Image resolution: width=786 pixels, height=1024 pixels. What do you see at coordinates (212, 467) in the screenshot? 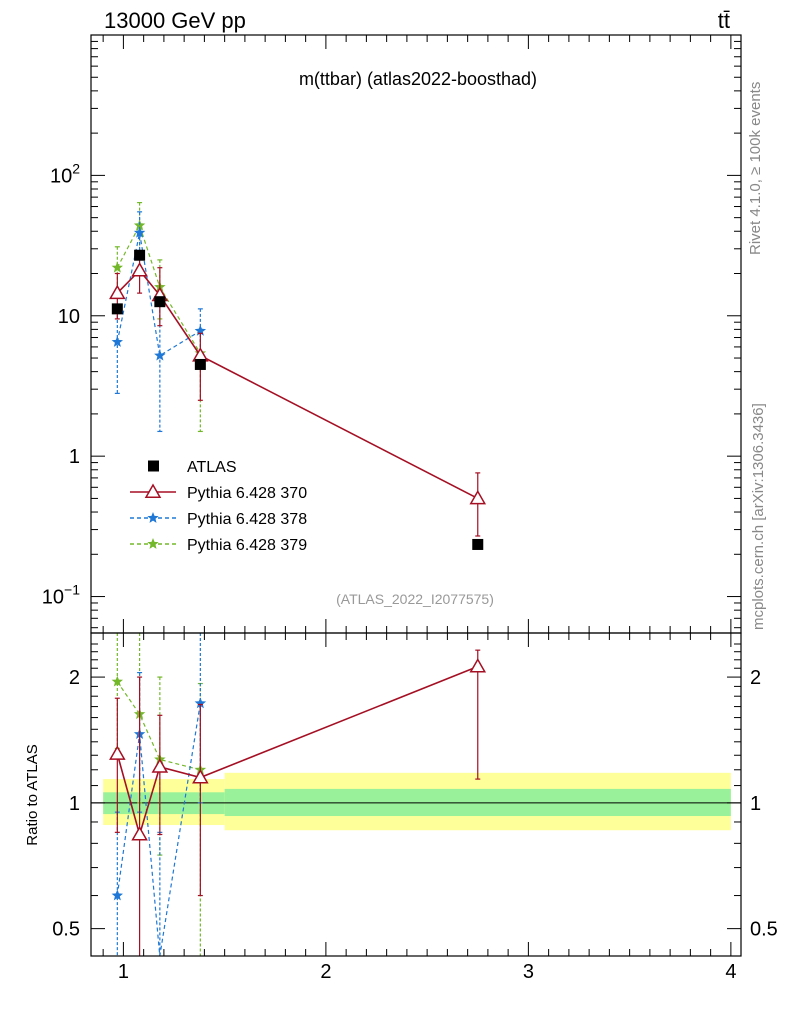
I see `legend-label: ATLAS` at bounding box center [212, 467].